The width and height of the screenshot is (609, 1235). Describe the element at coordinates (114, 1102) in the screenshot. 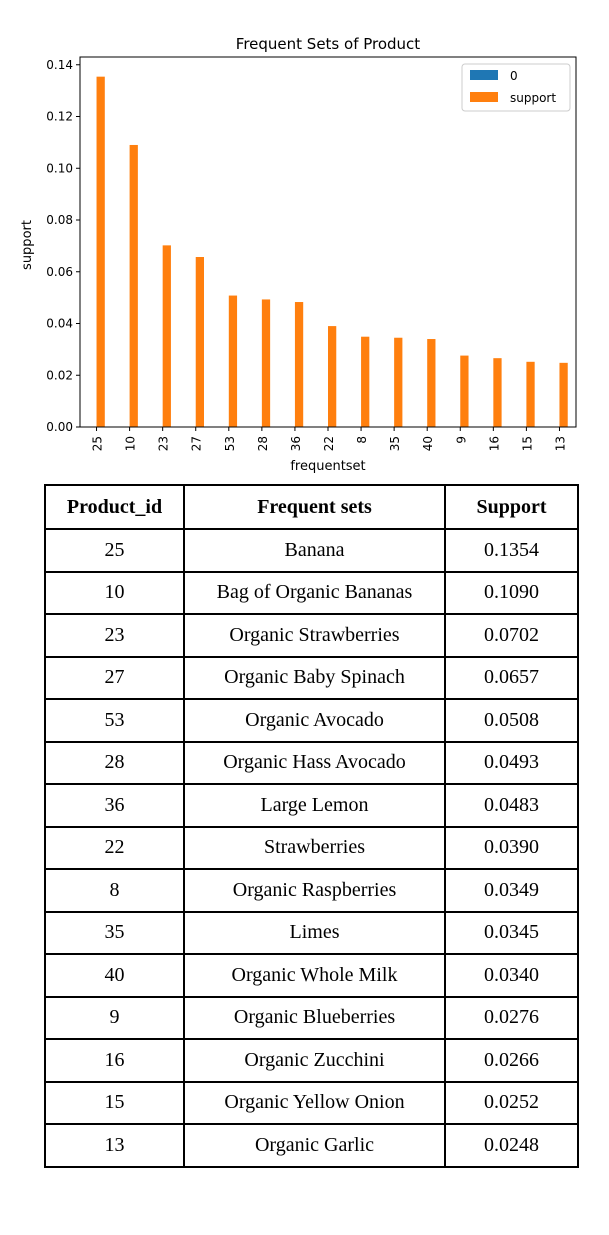

I see `cell-product-id: 15` at that location.